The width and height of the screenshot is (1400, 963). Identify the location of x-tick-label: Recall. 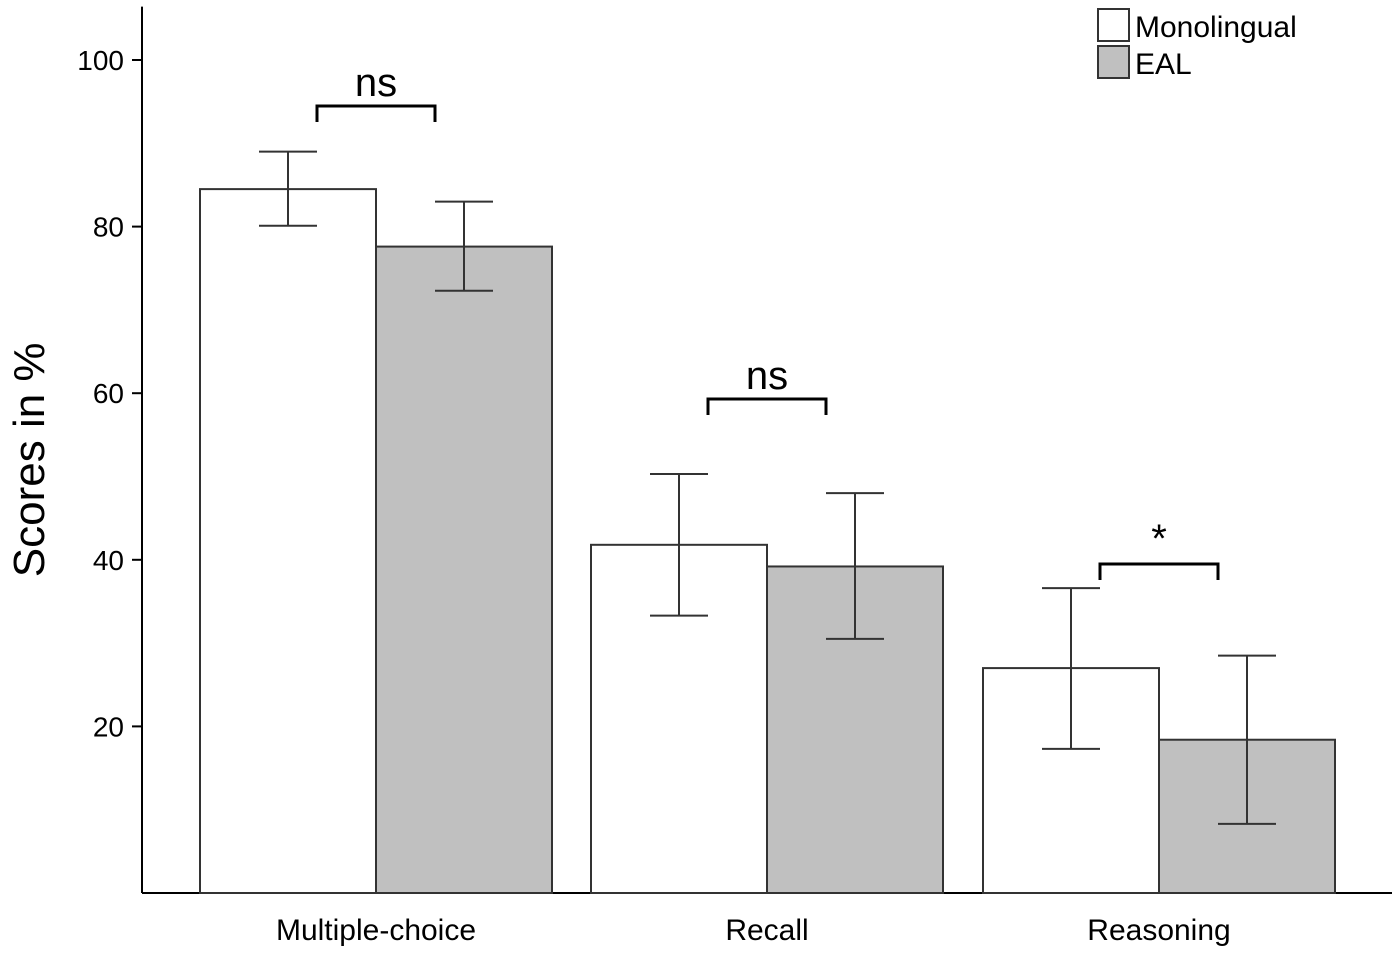
(766, 930).